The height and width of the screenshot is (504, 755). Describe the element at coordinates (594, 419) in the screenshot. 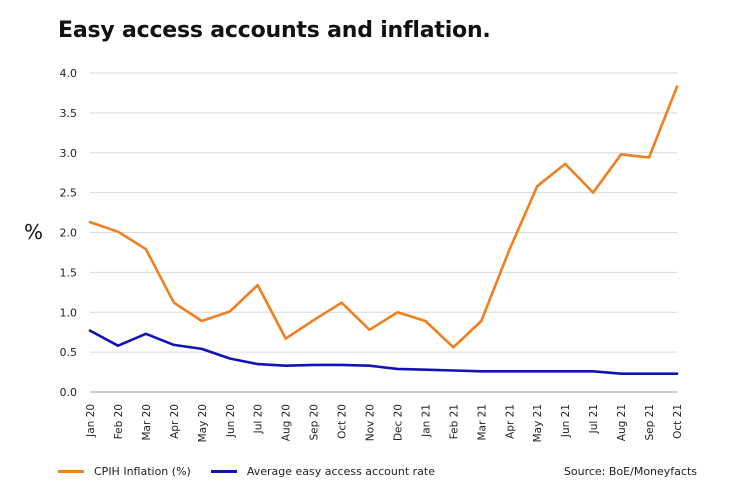

I see `x-tick-label: Jul 21` at that location.